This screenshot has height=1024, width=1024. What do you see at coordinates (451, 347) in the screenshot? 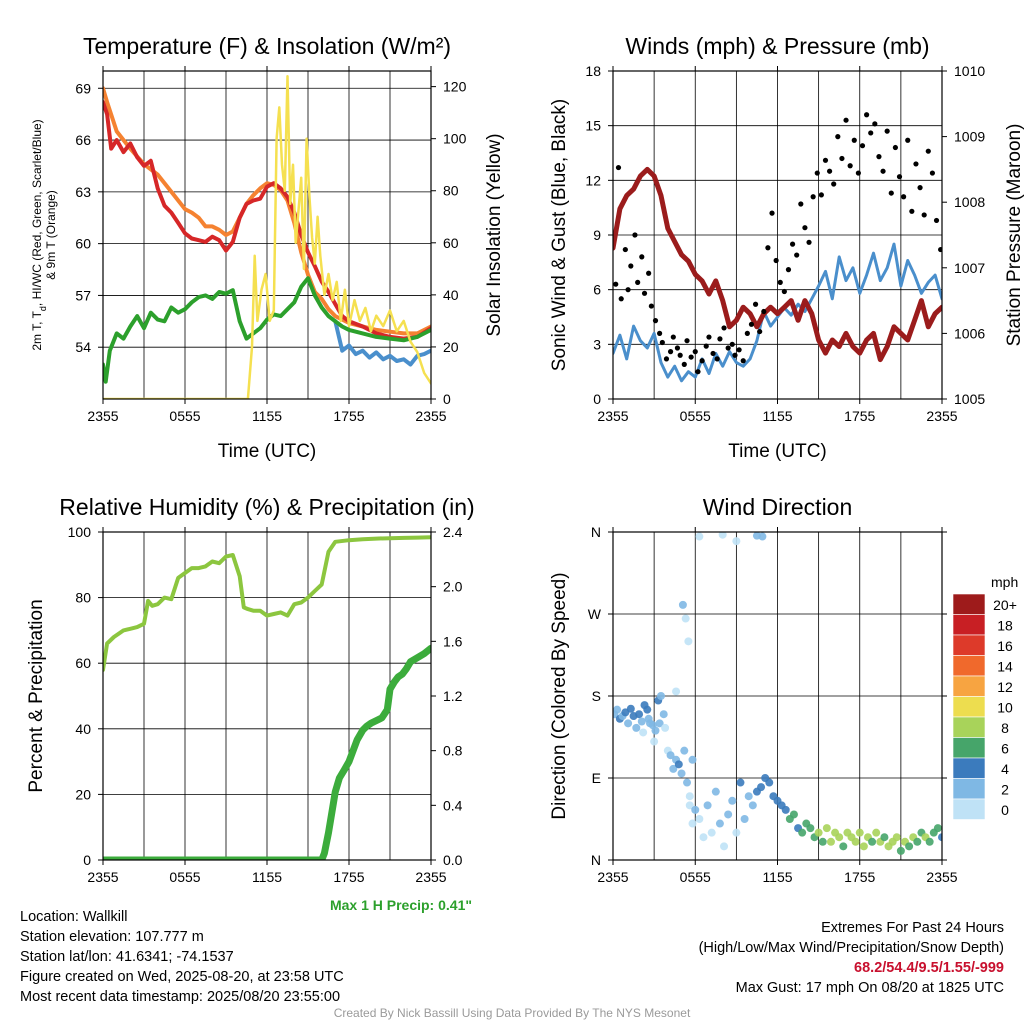
I see `y2-tick-label: 20` at bounding box center [451, 347].